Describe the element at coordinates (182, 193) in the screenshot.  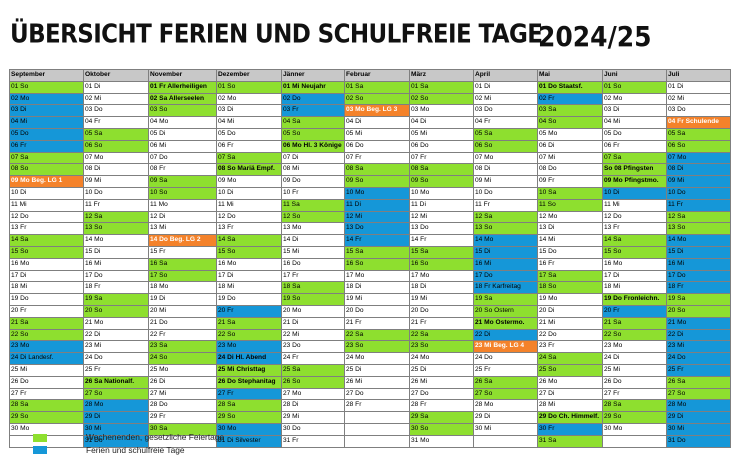
I see `day-cell-weekend-holiday: 10 So` at that location.